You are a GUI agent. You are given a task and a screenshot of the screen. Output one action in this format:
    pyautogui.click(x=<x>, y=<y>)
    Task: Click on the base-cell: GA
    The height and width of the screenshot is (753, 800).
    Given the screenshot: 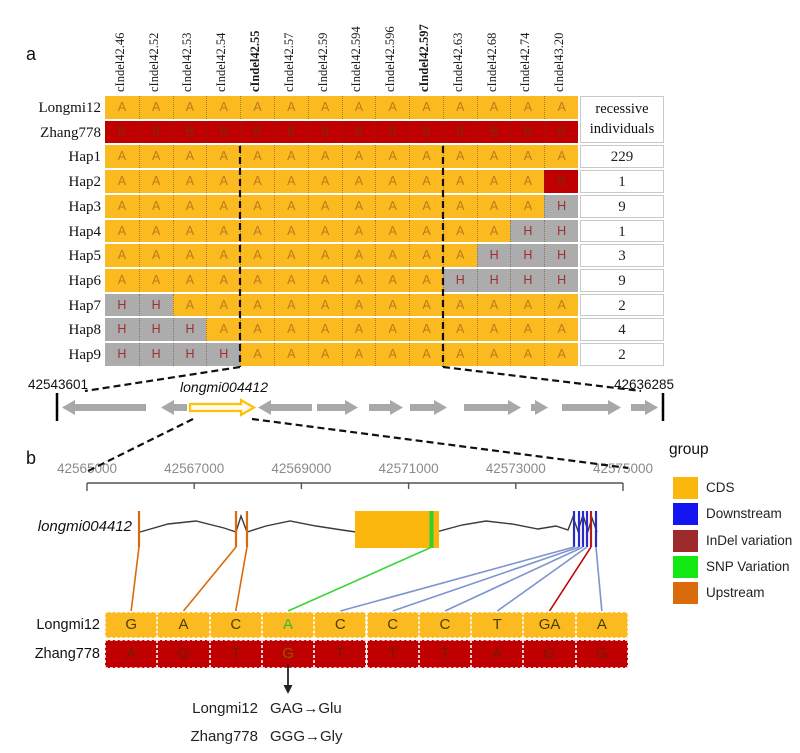 What is the action you would take?
    pyautogui.click(x=549, y=625)
    